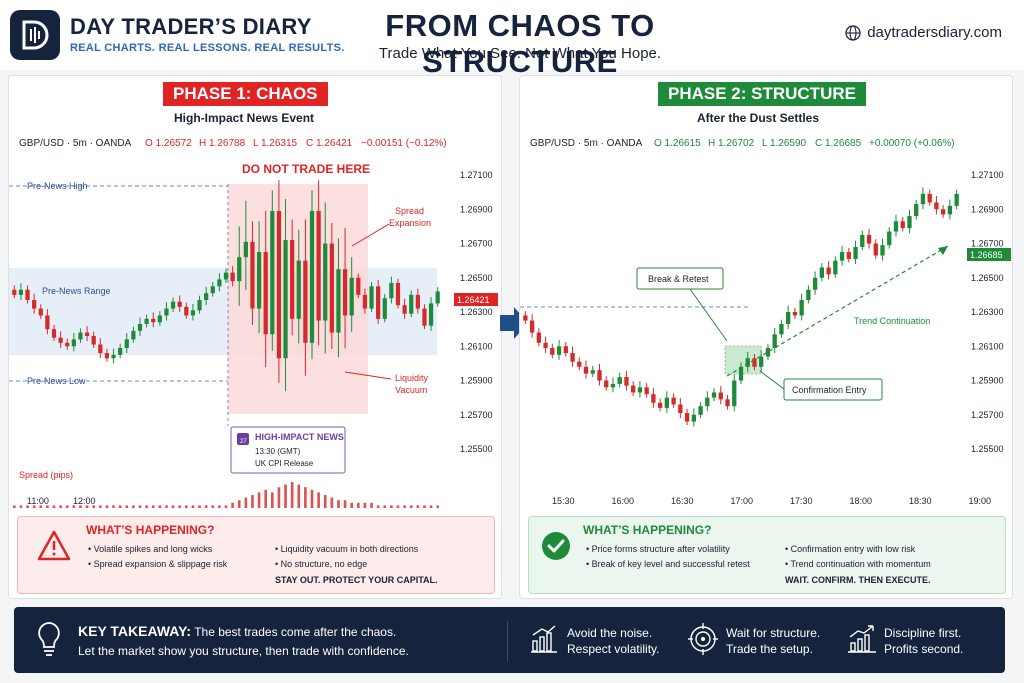 The height and width of the screenshot is (683, 1024). Describe the element at coordinates (861, 501) in the screenshot. I see `x-tick-label: 18:00` at that location.